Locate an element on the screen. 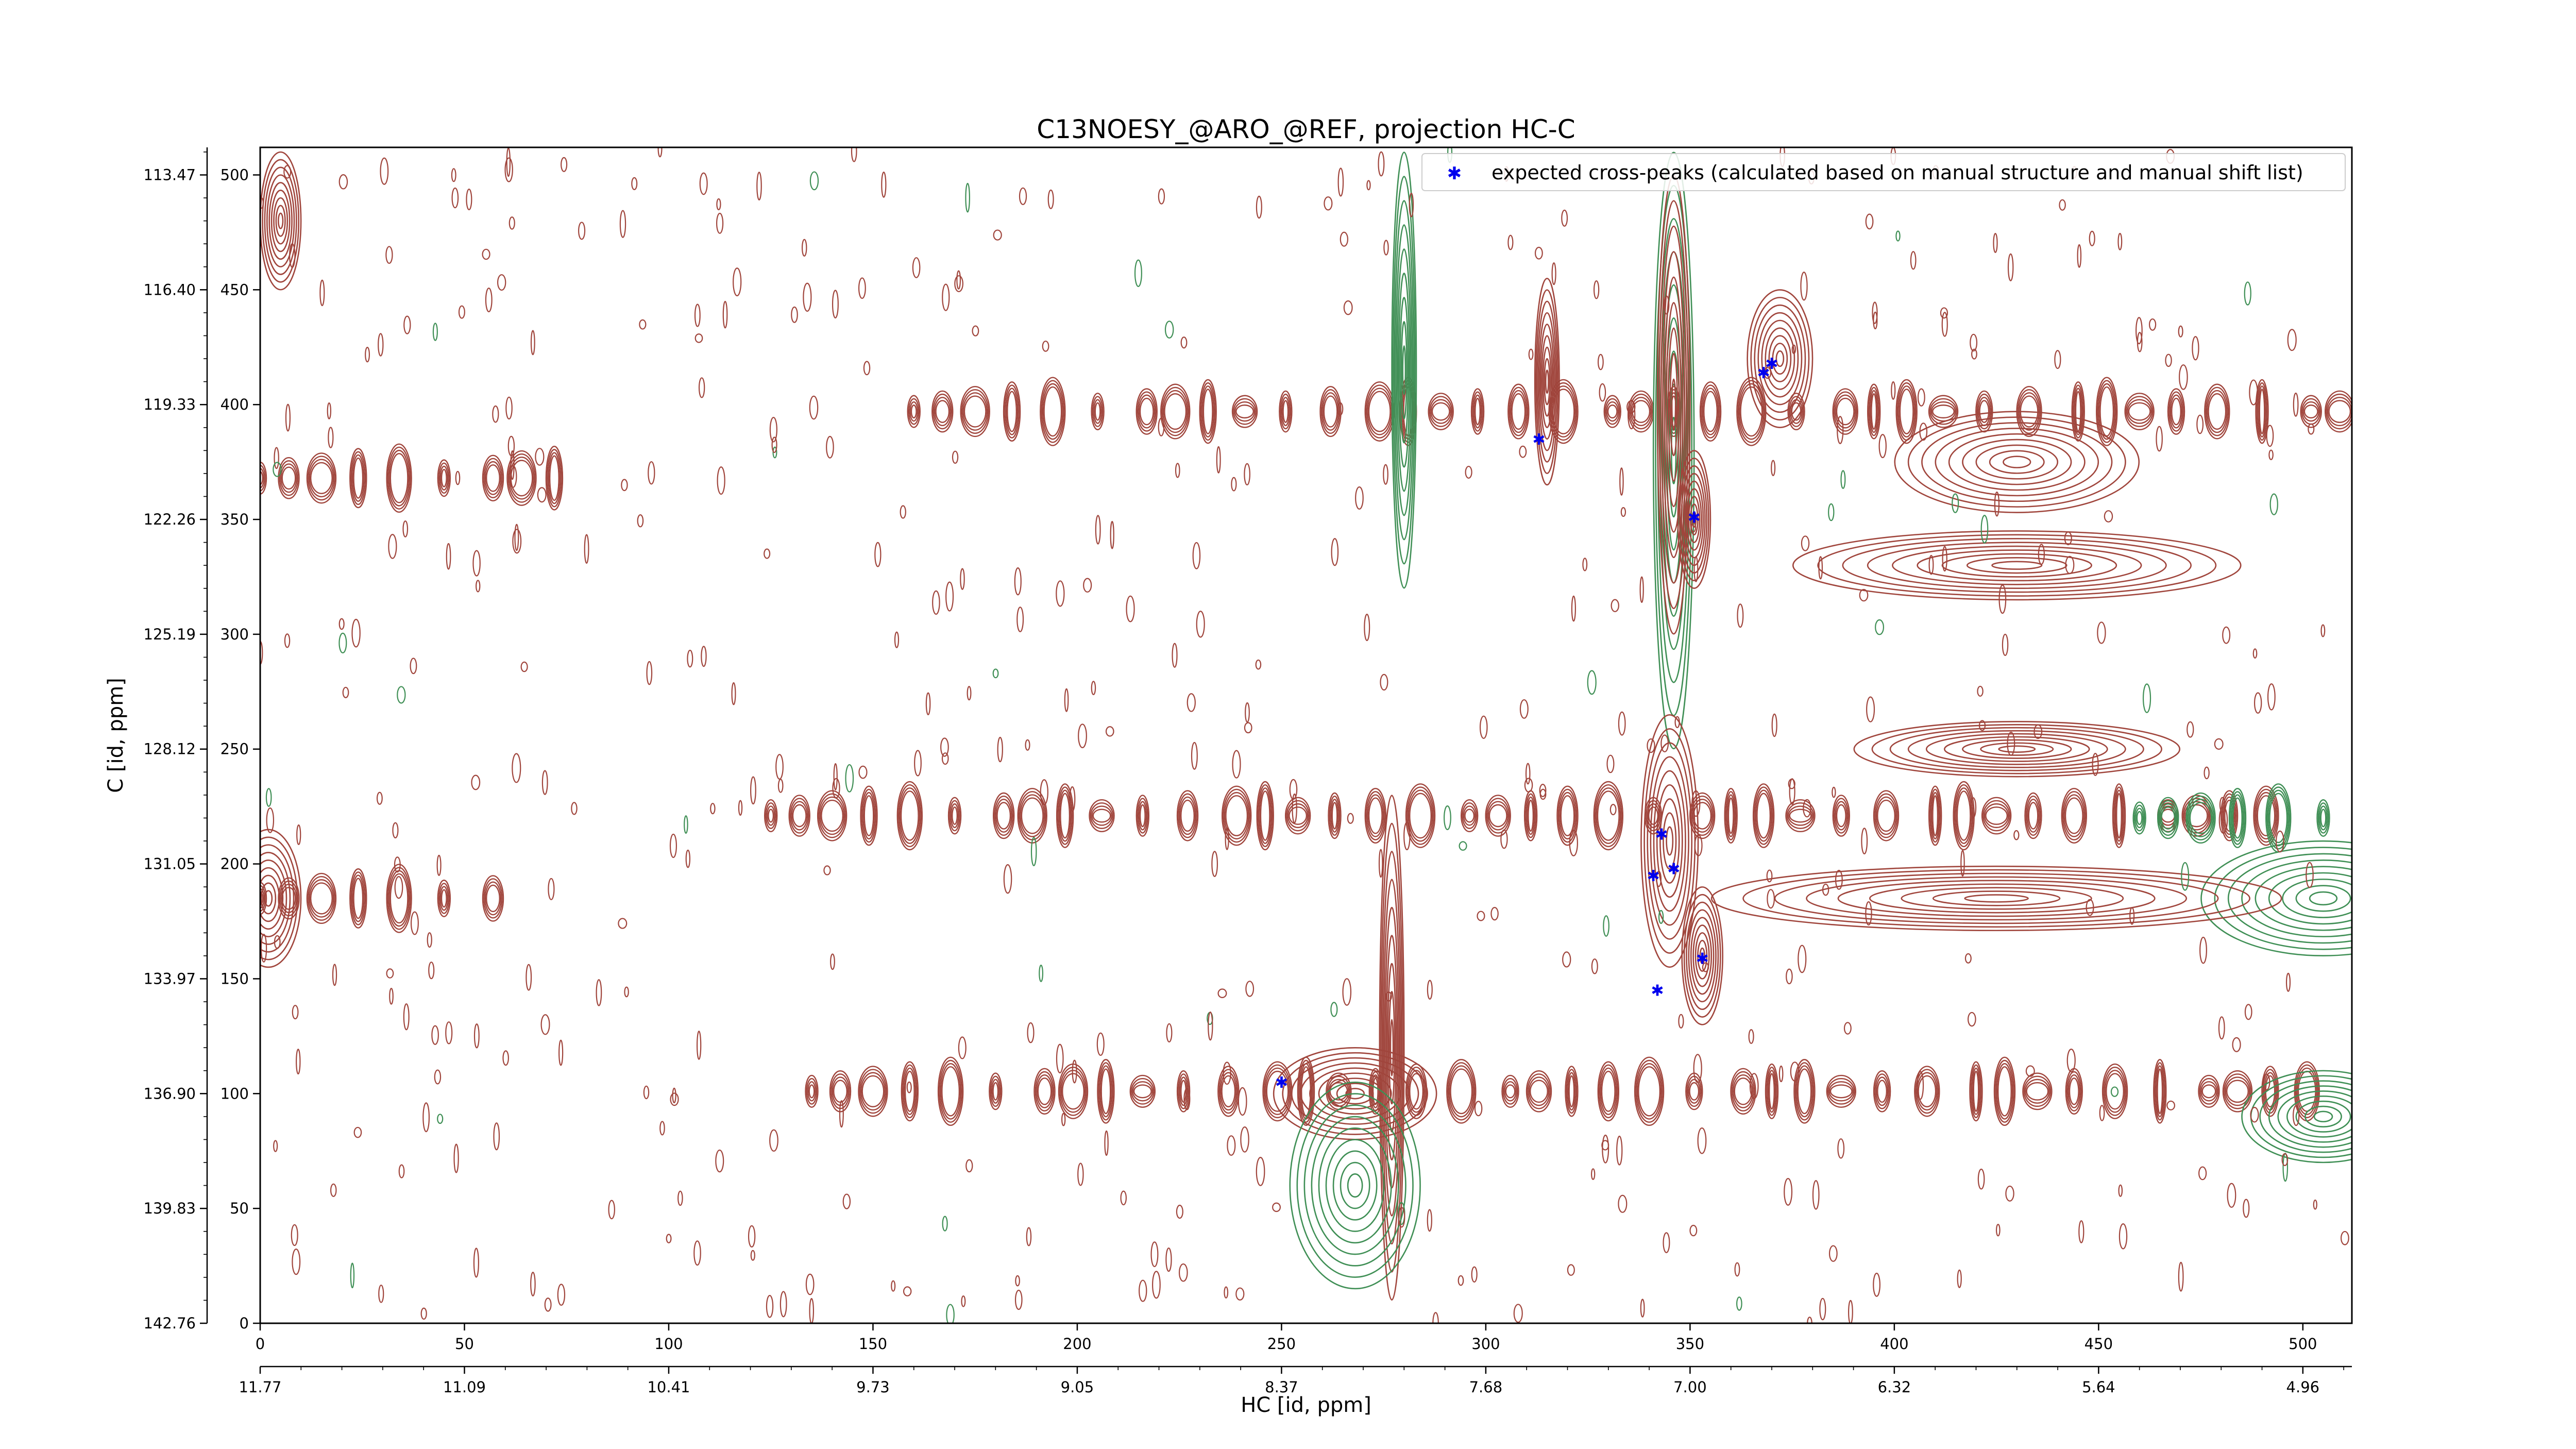 The image size is (2576, 1449). cross-peak-layer: ✱✱✱✱✱✱✱ ✱✱✱ is located at coordinates (1527, 723).